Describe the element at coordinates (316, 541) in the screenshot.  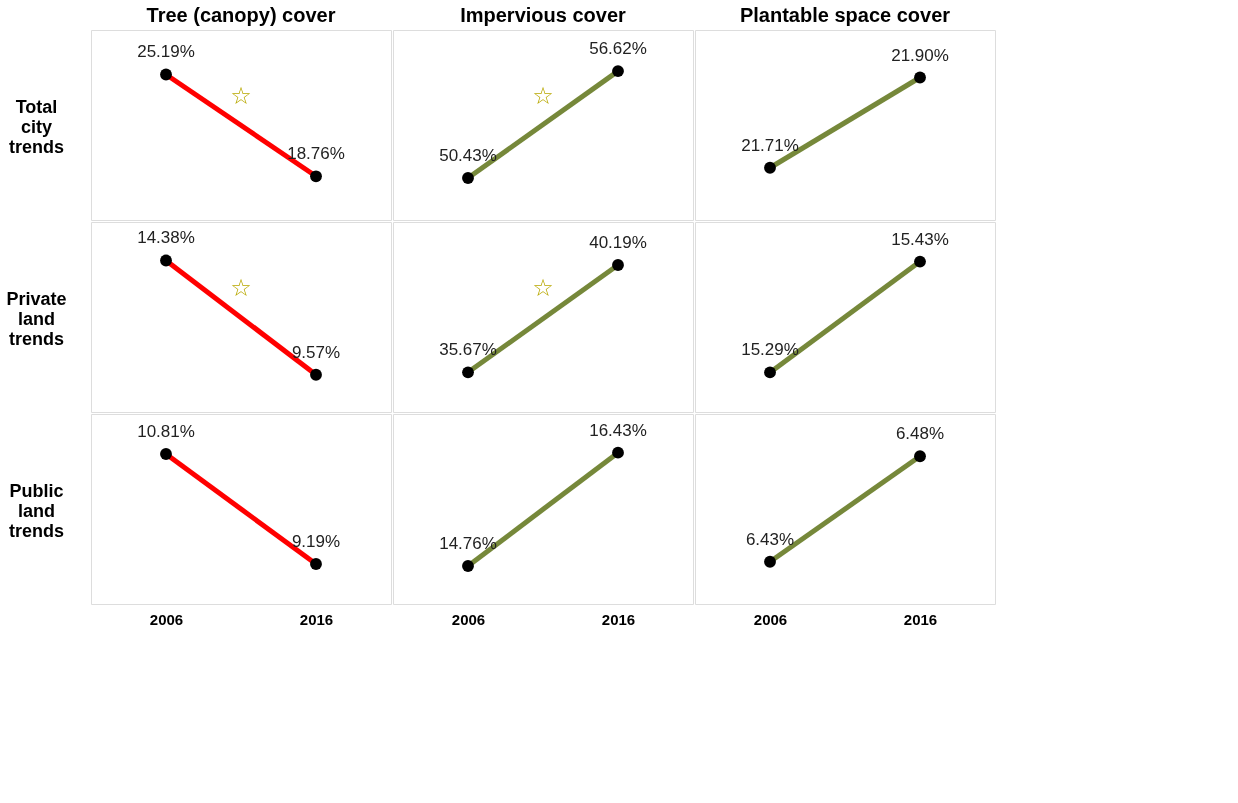
I see `data-label: 9.19%` at that location.